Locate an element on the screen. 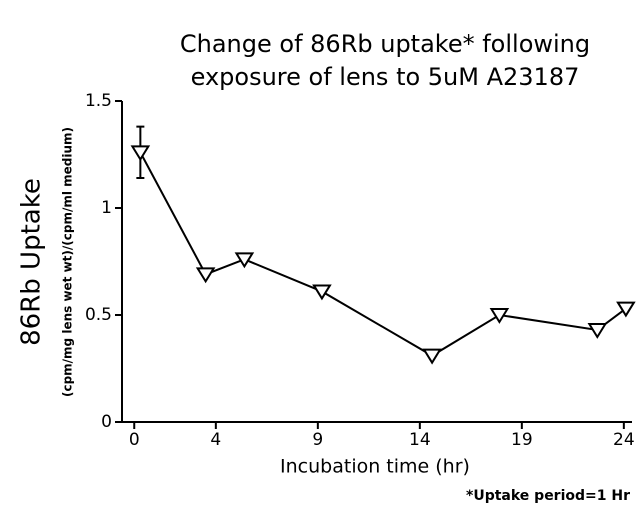  chart-title: exposure of lens to 5uM A23187 is located at coordinates (385, 77).